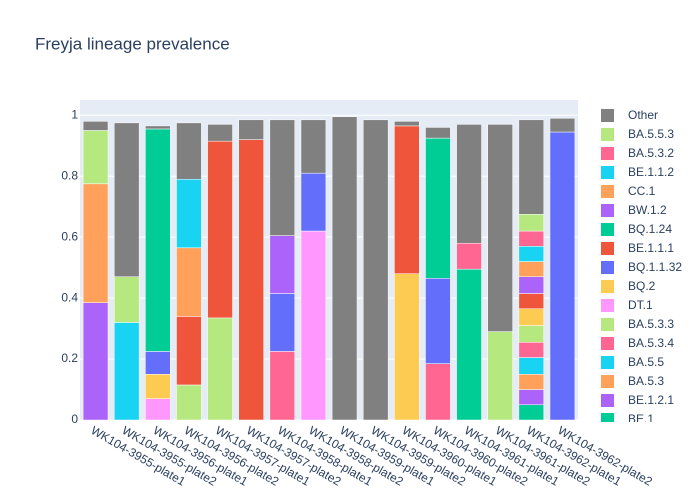 This screenshot has width=700, height=500. I want to click on legend-label: BQ.1.1.32, so click(655, 267).